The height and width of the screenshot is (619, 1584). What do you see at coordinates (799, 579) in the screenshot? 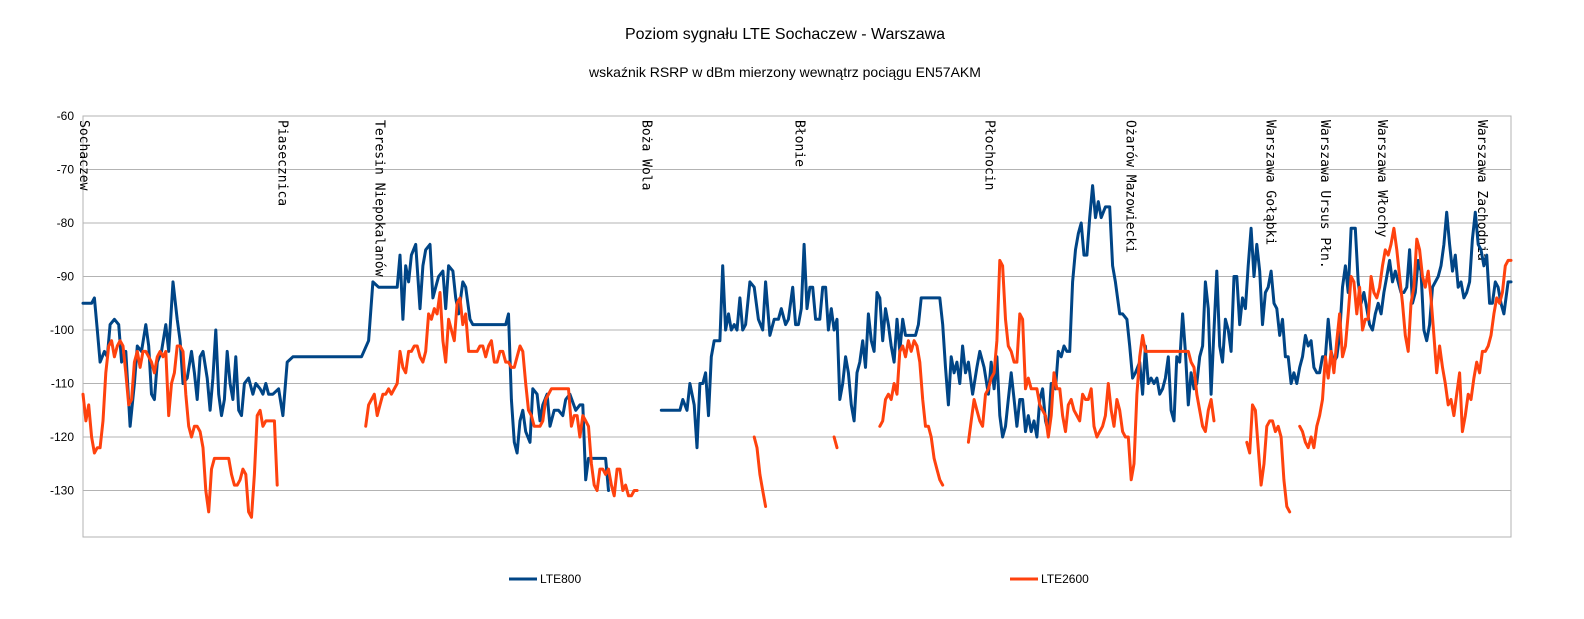
I see `legend: LTE800 LTE2600` at bounding box center [799, 579].